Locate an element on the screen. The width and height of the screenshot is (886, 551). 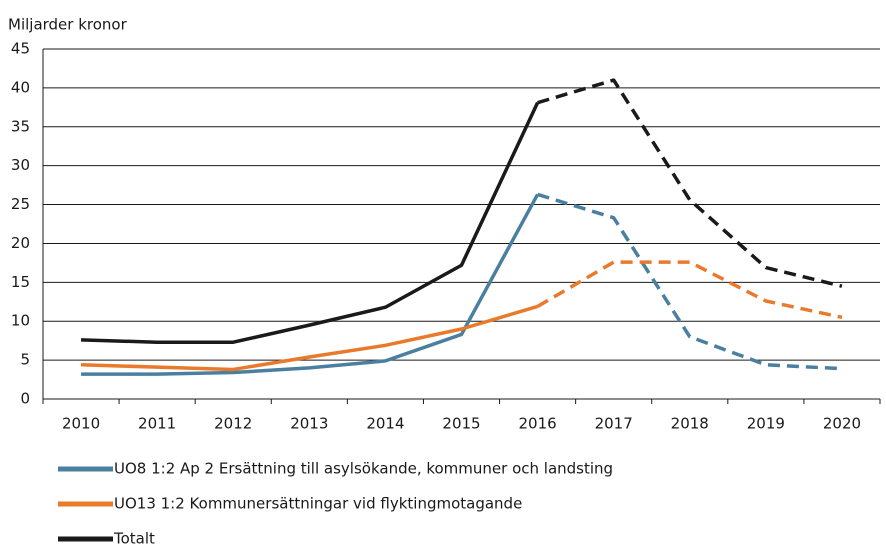
x-tick-label: 2013 is located at coordinates (309, 424).